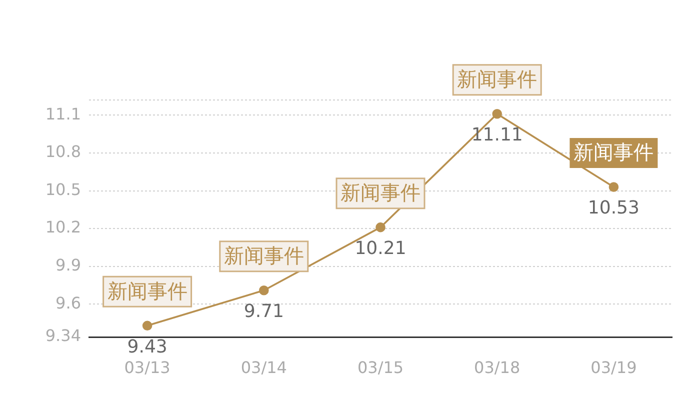 This screenshot has height=400, width=700. I want to click on data-label: 11.11, so click(497, 135).